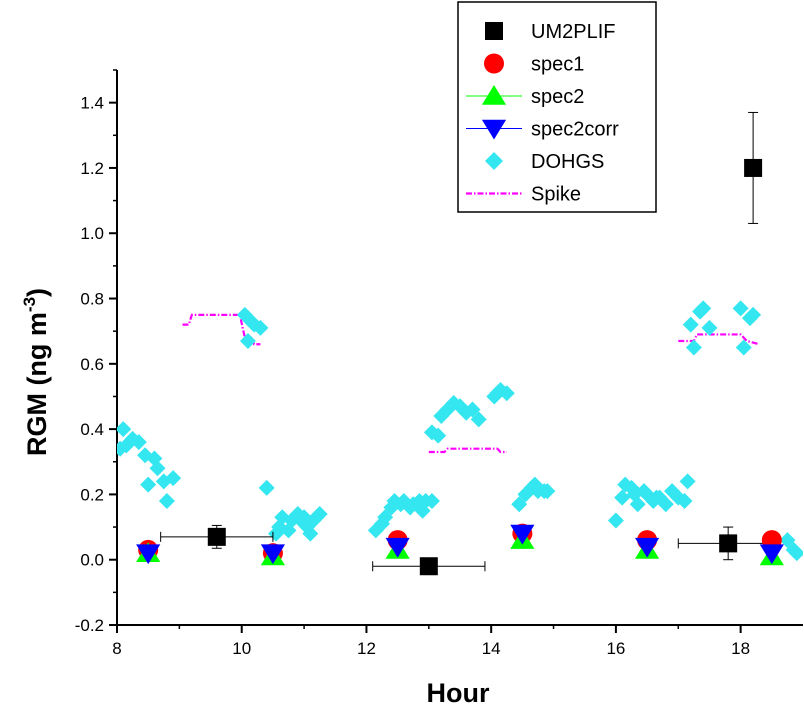 This screenshot has height=709, width=804. Describe the element at coordinates (92, 364) in the screenshot. I see `y-tick-label: 0.6` at that location.